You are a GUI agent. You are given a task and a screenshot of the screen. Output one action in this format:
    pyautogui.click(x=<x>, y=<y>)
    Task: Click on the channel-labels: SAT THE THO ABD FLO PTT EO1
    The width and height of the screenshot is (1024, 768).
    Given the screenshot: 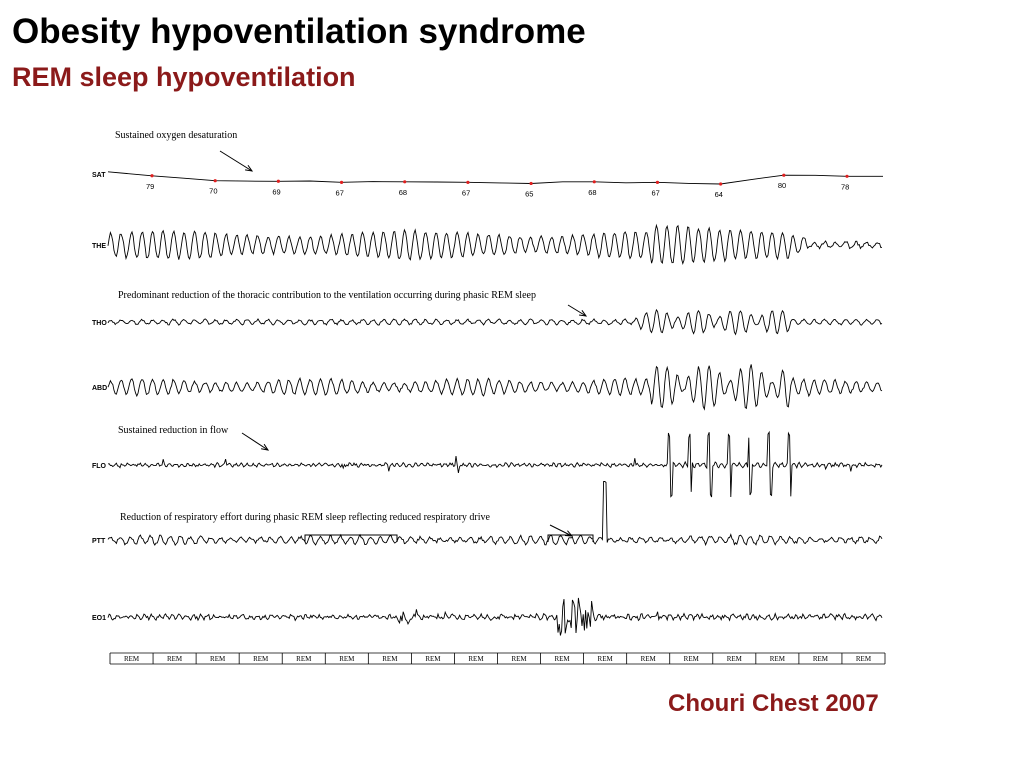 What is the action you would take?
    pyautogui.click(x=99, y=397)
    